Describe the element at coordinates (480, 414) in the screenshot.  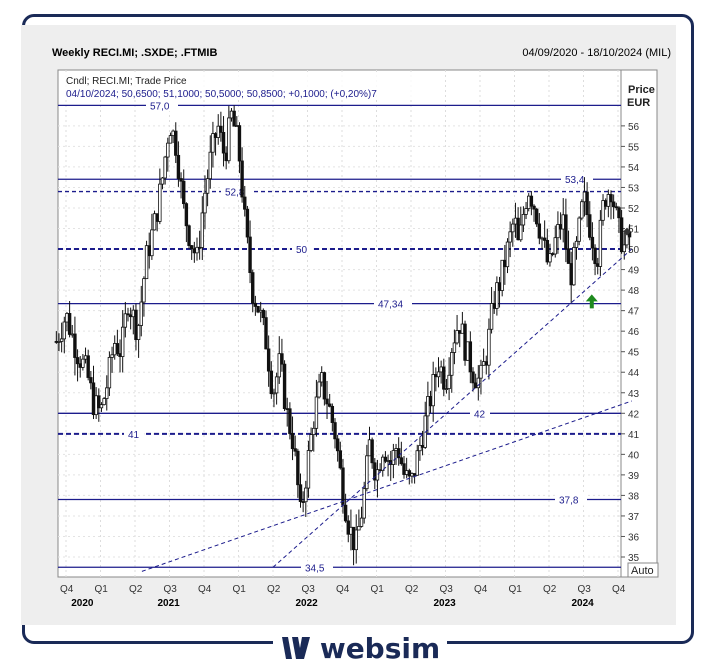
I see `level-label: 42` at that location.